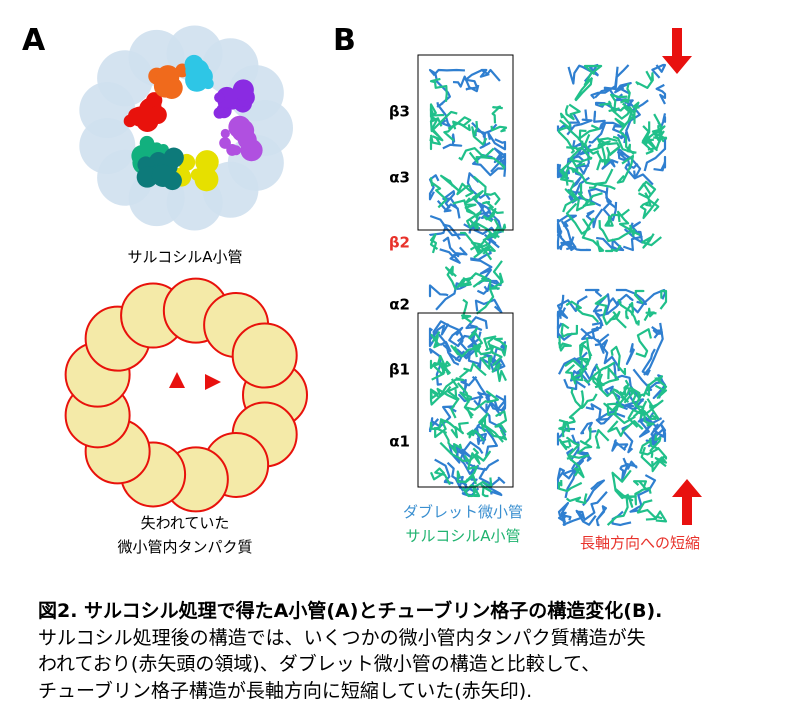 This screenshot has width=800, height=723. What do you see at coordinates (399, 370) in the screenshot?
I see `domain-label: β1` at bounding box center [399, 370].